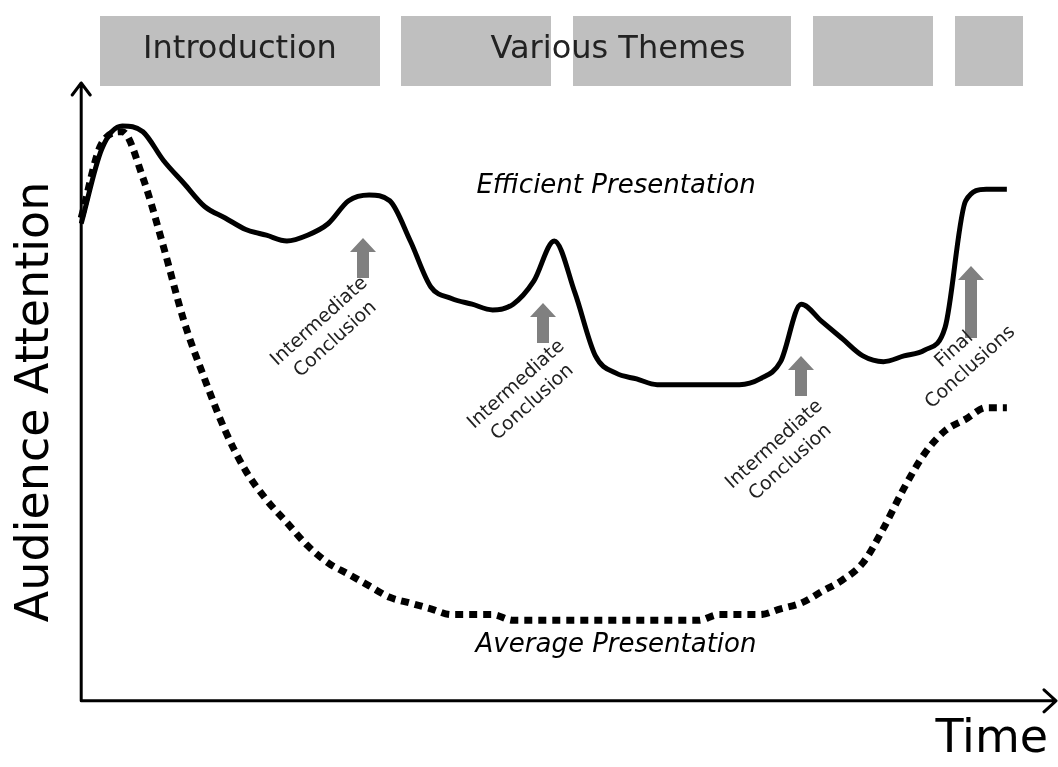  Describe the element at coordinates (616, 183) in the screenshot. I see `text: Efficient Presentation` at that location.